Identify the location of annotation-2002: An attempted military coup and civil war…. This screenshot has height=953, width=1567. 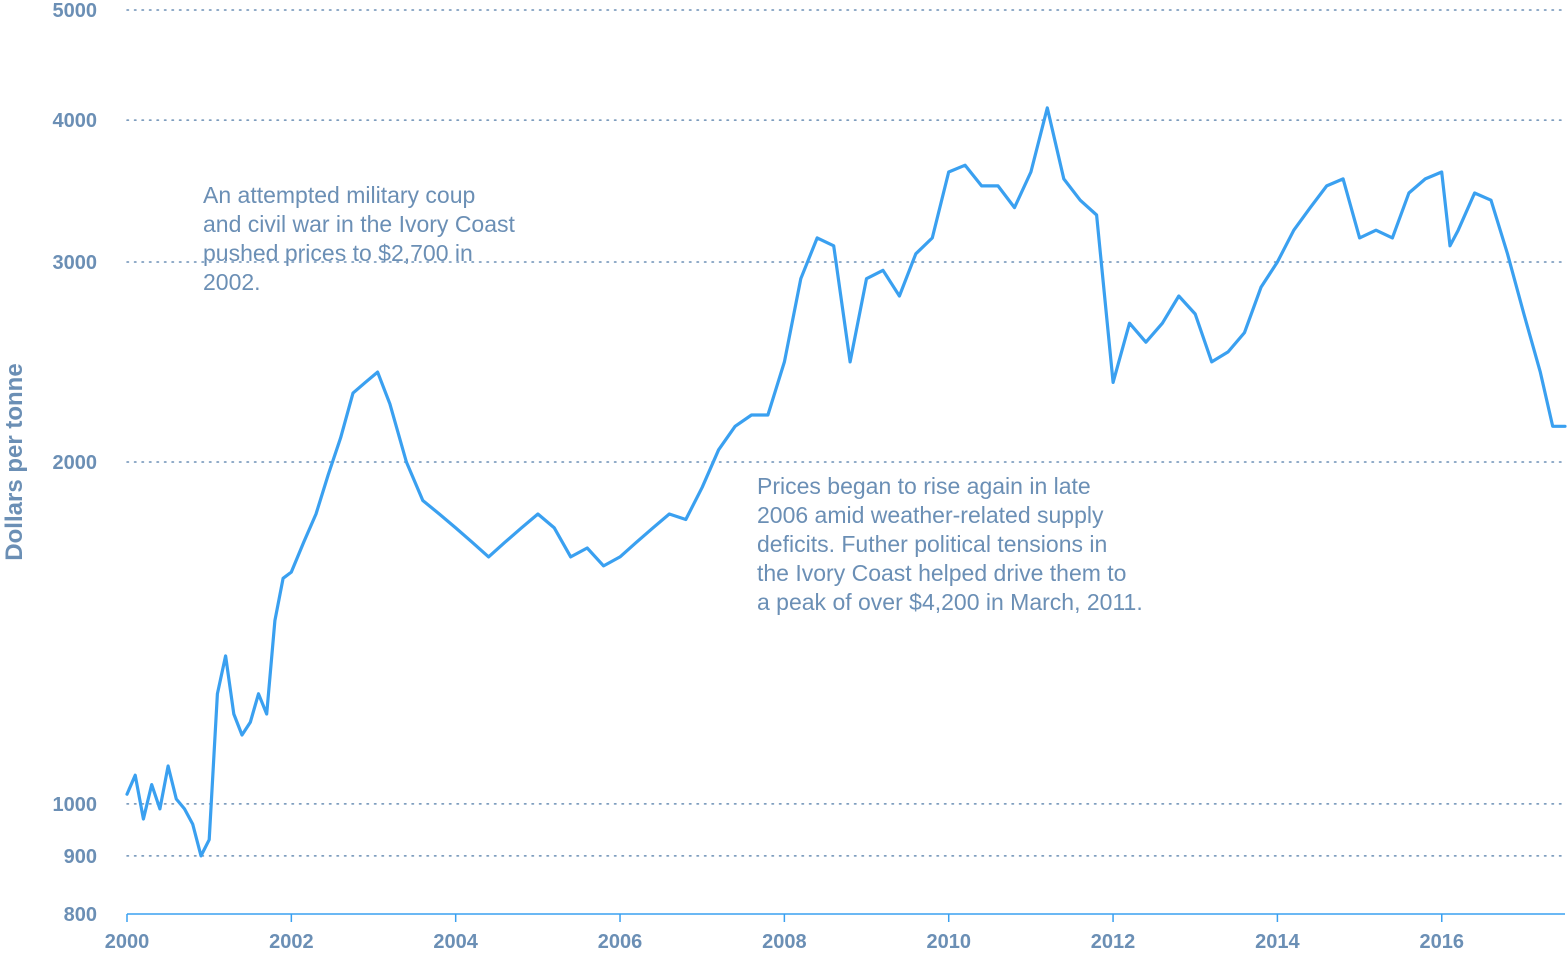
(359, 238).